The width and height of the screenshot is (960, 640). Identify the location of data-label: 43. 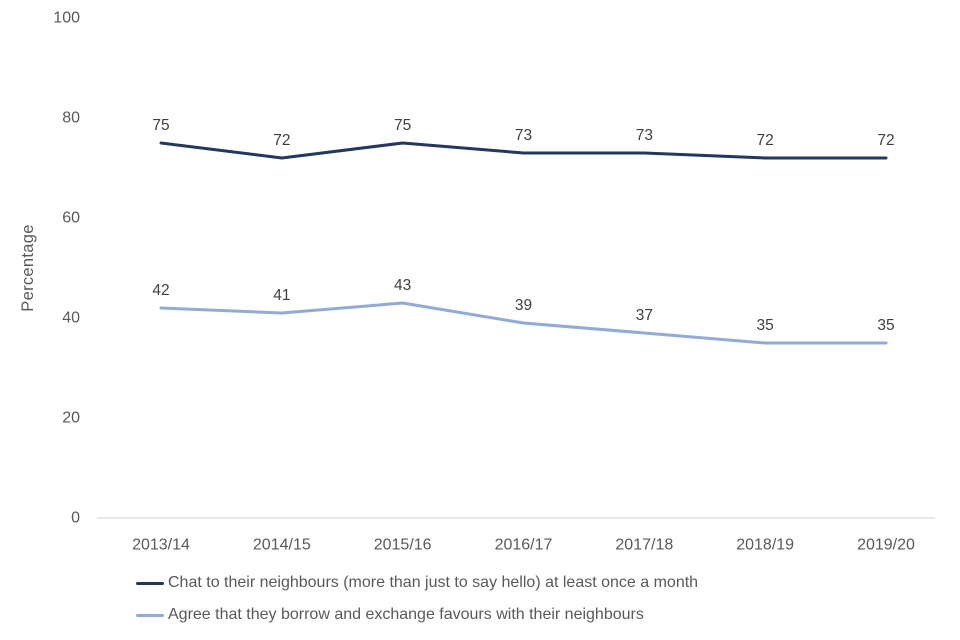
(402, 285).